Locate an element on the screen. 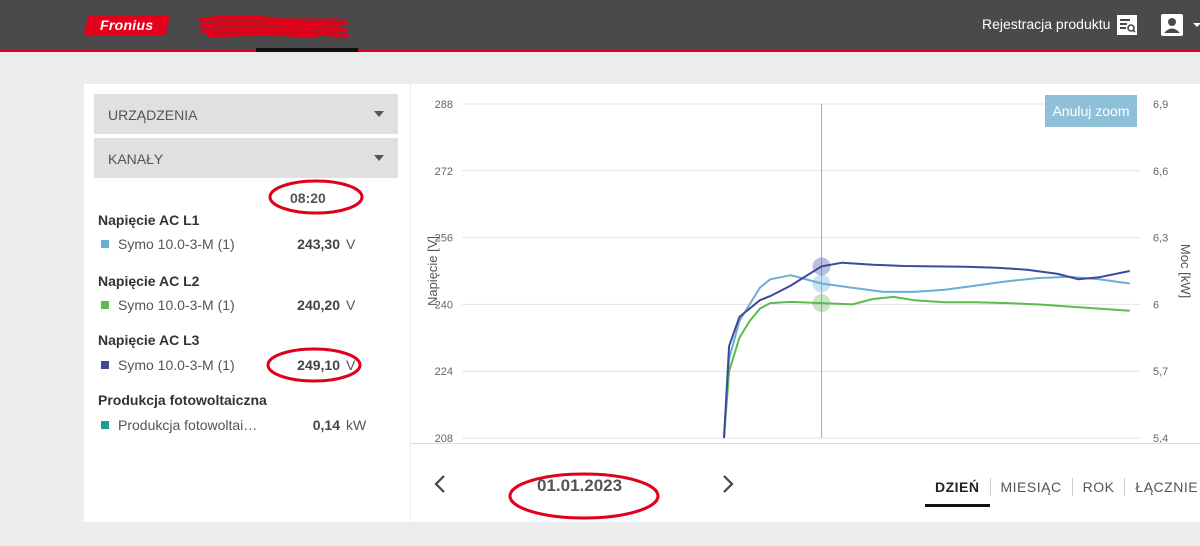  y2-tick-label: 6,6 is located at coordinates (1160, 172).